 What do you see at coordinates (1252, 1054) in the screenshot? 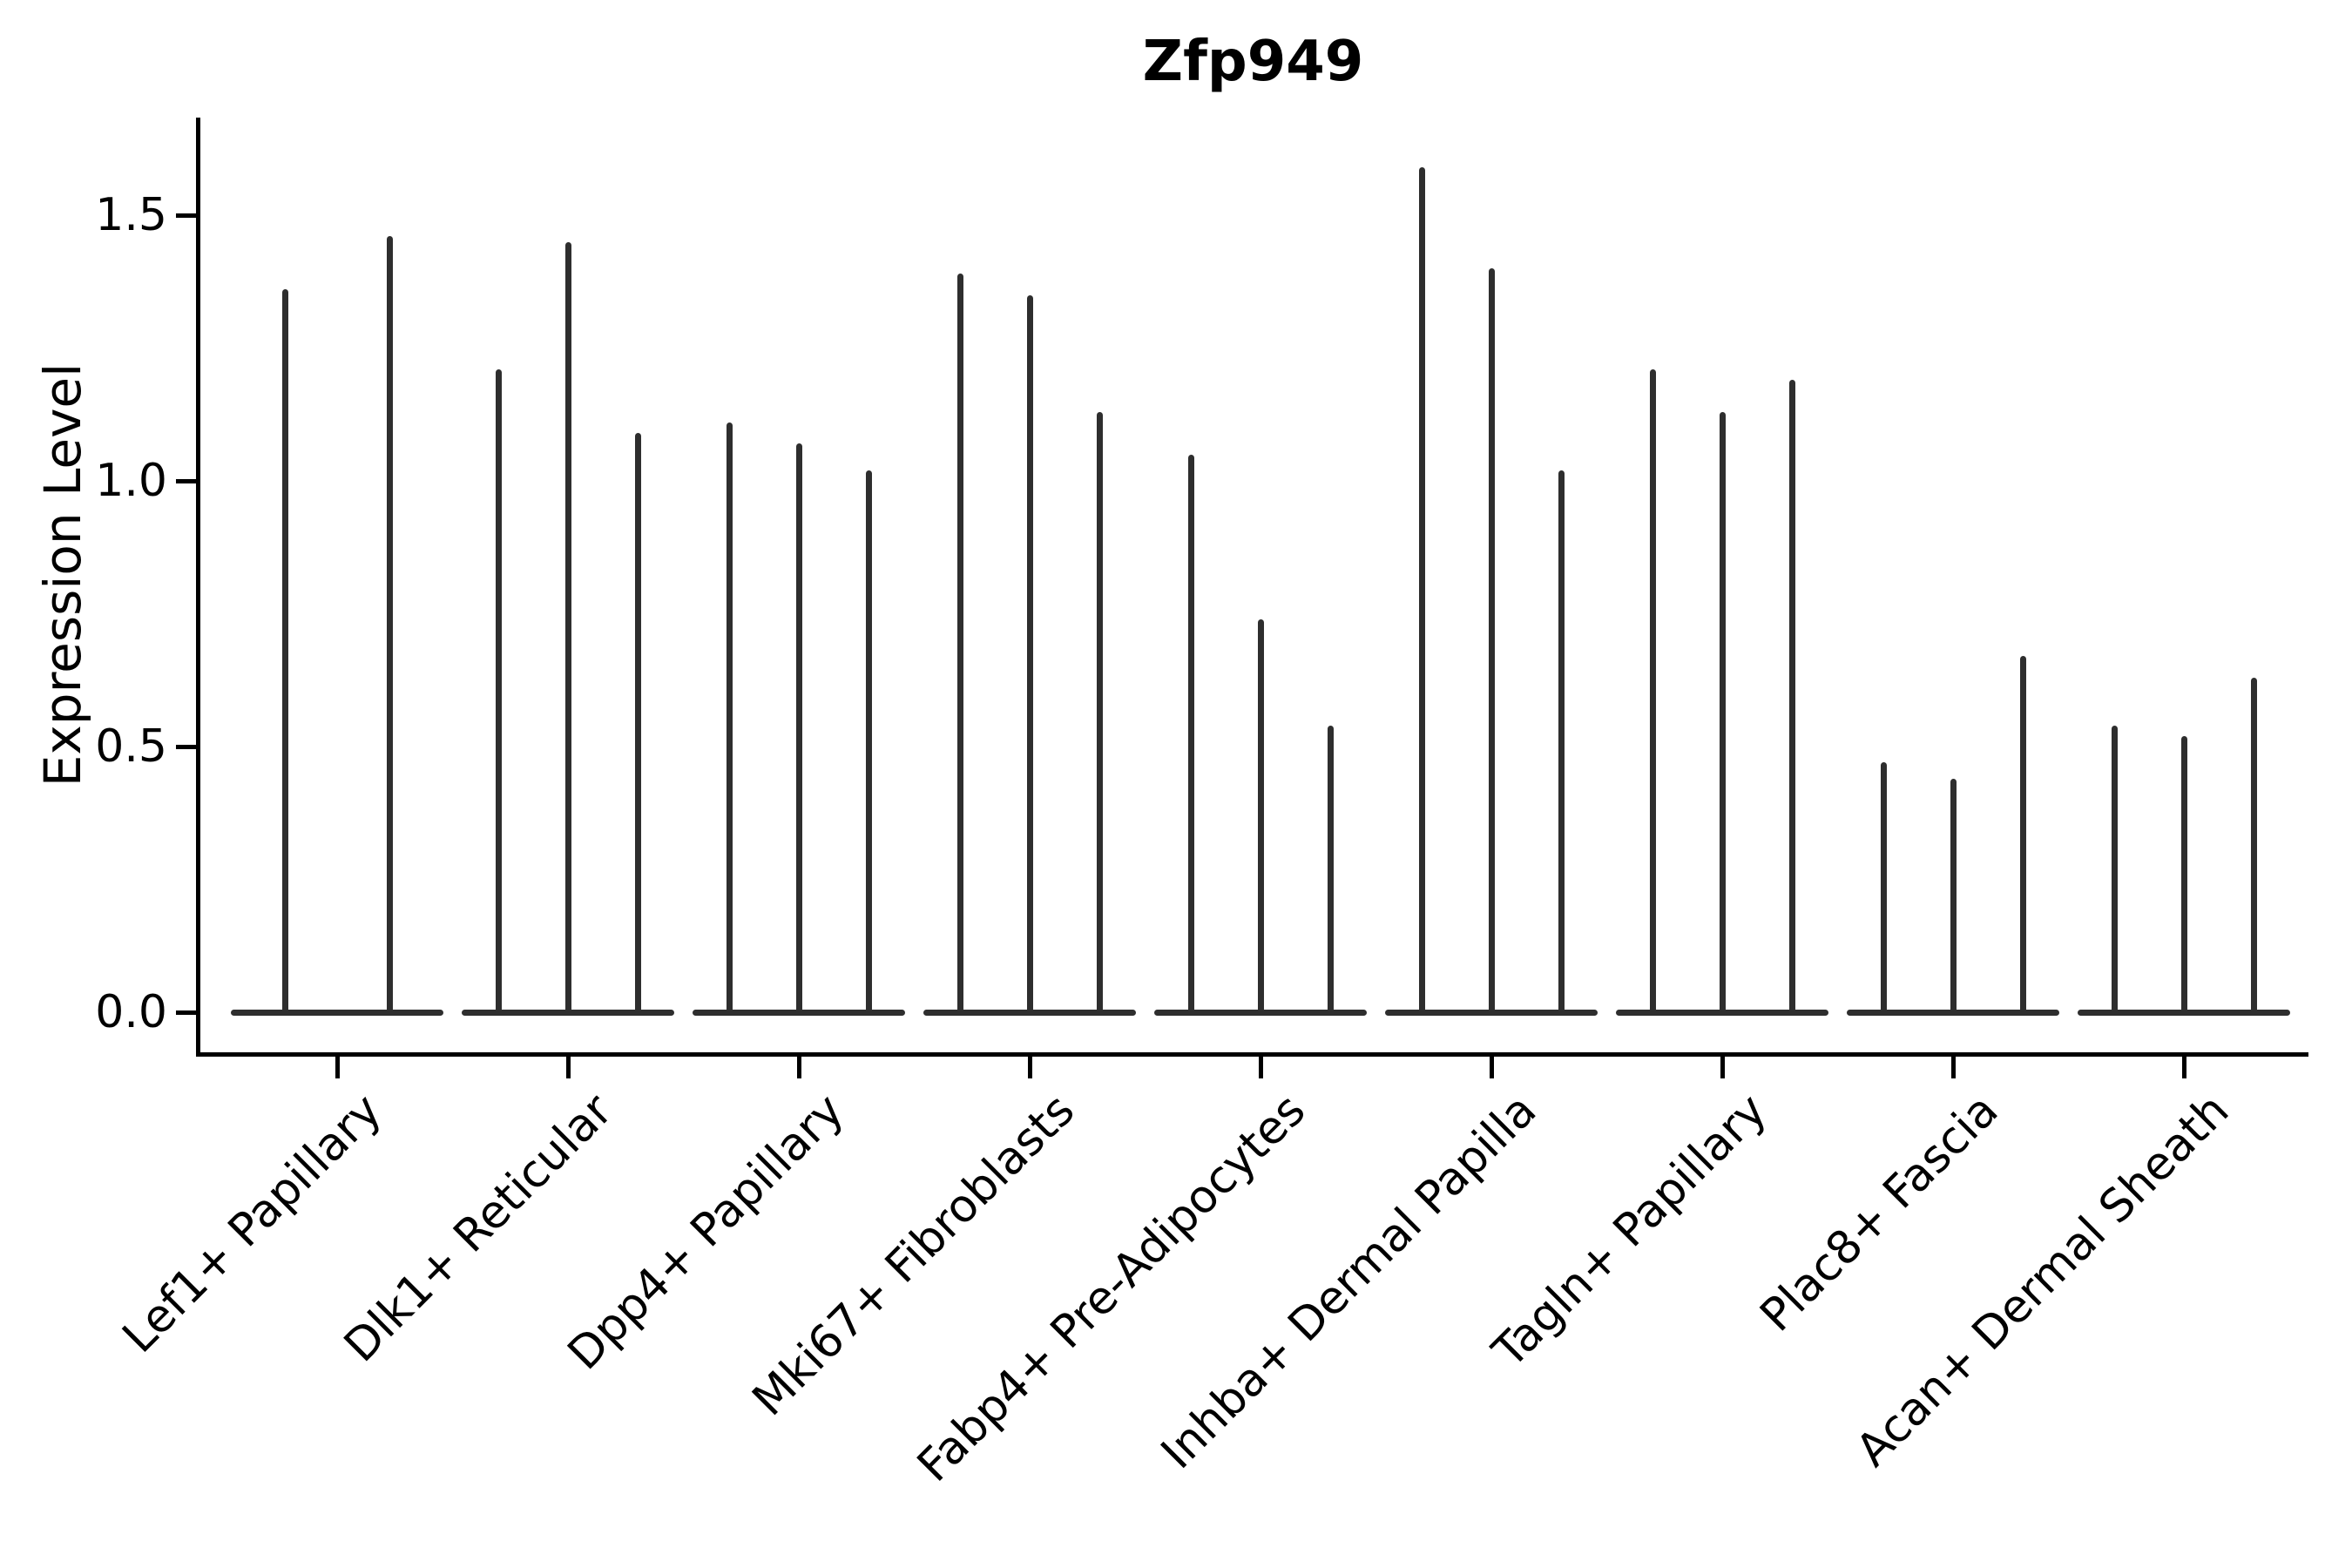
I see `x-axis-line` at bounding box center [1252, 1054].